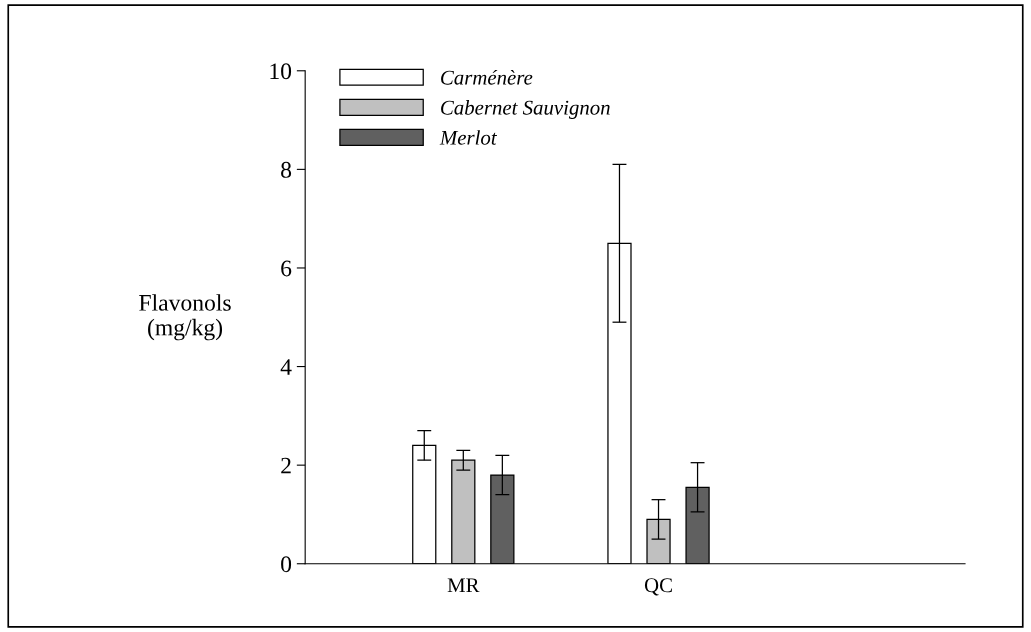 The width and height of the screenshot is (1031, 632). I want to click on y-axis-title: Flavonols (mg/kg), so click(185, 317).